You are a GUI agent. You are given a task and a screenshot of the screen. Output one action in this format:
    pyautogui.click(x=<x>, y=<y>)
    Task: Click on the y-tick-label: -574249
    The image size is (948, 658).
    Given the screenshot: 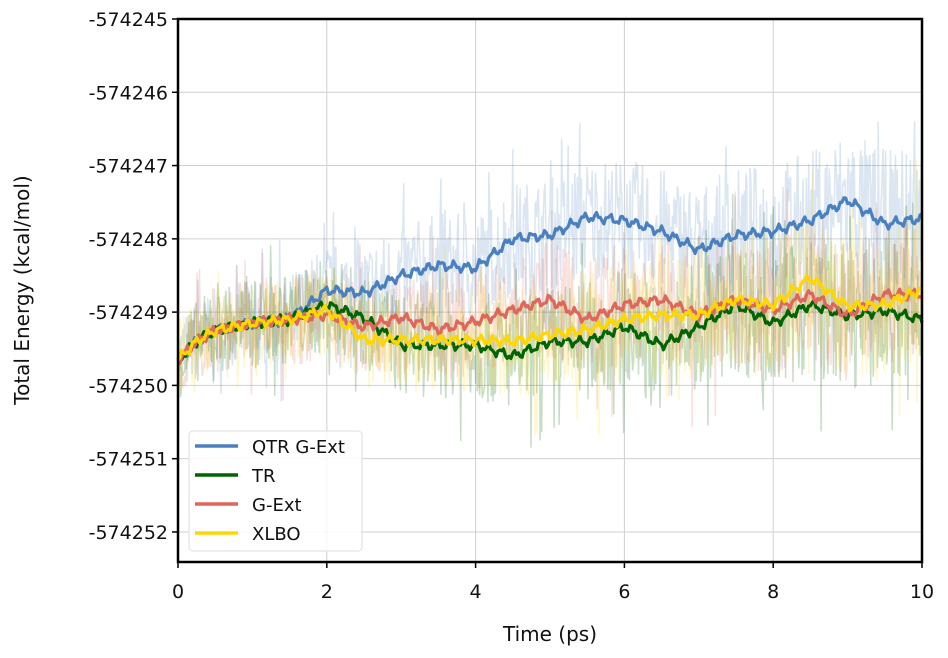 What is the action you would take?
    pyautogui.click(x=128, y=313)
    